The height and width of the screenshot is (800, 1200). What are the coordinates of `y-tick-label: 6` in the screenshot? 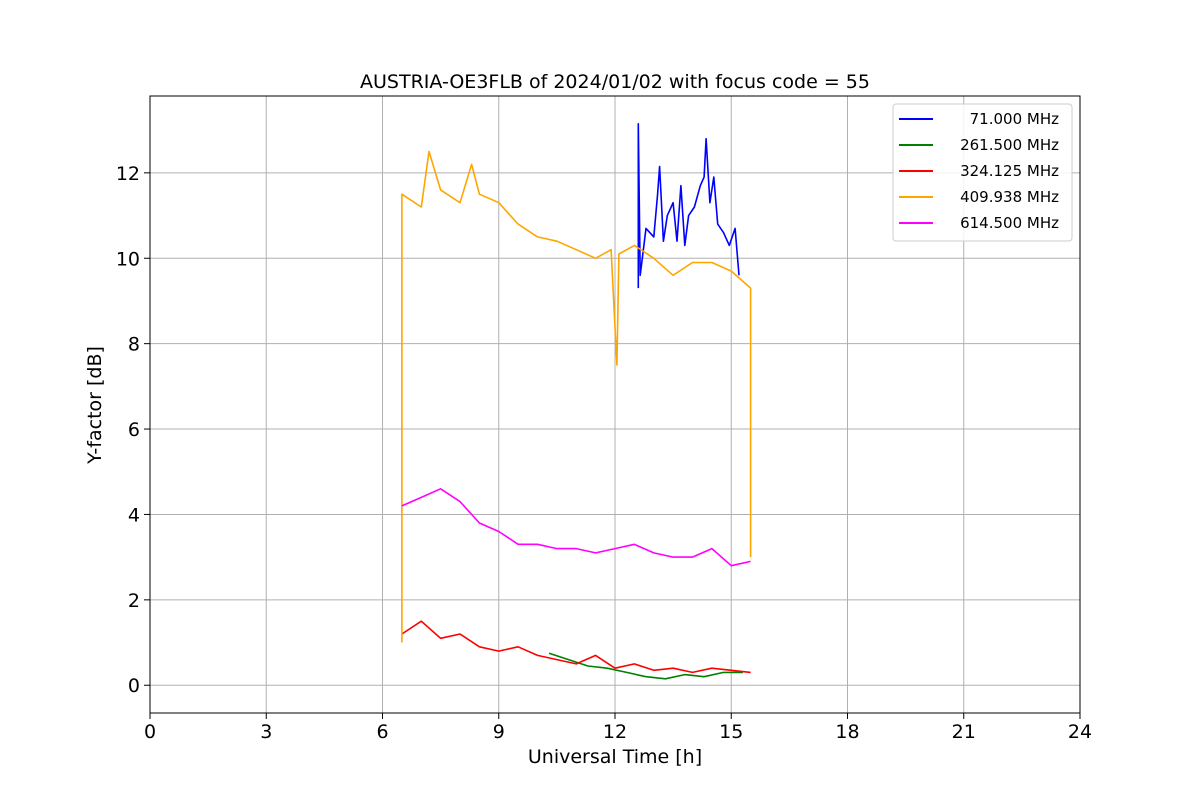 It's located at (134, 430).